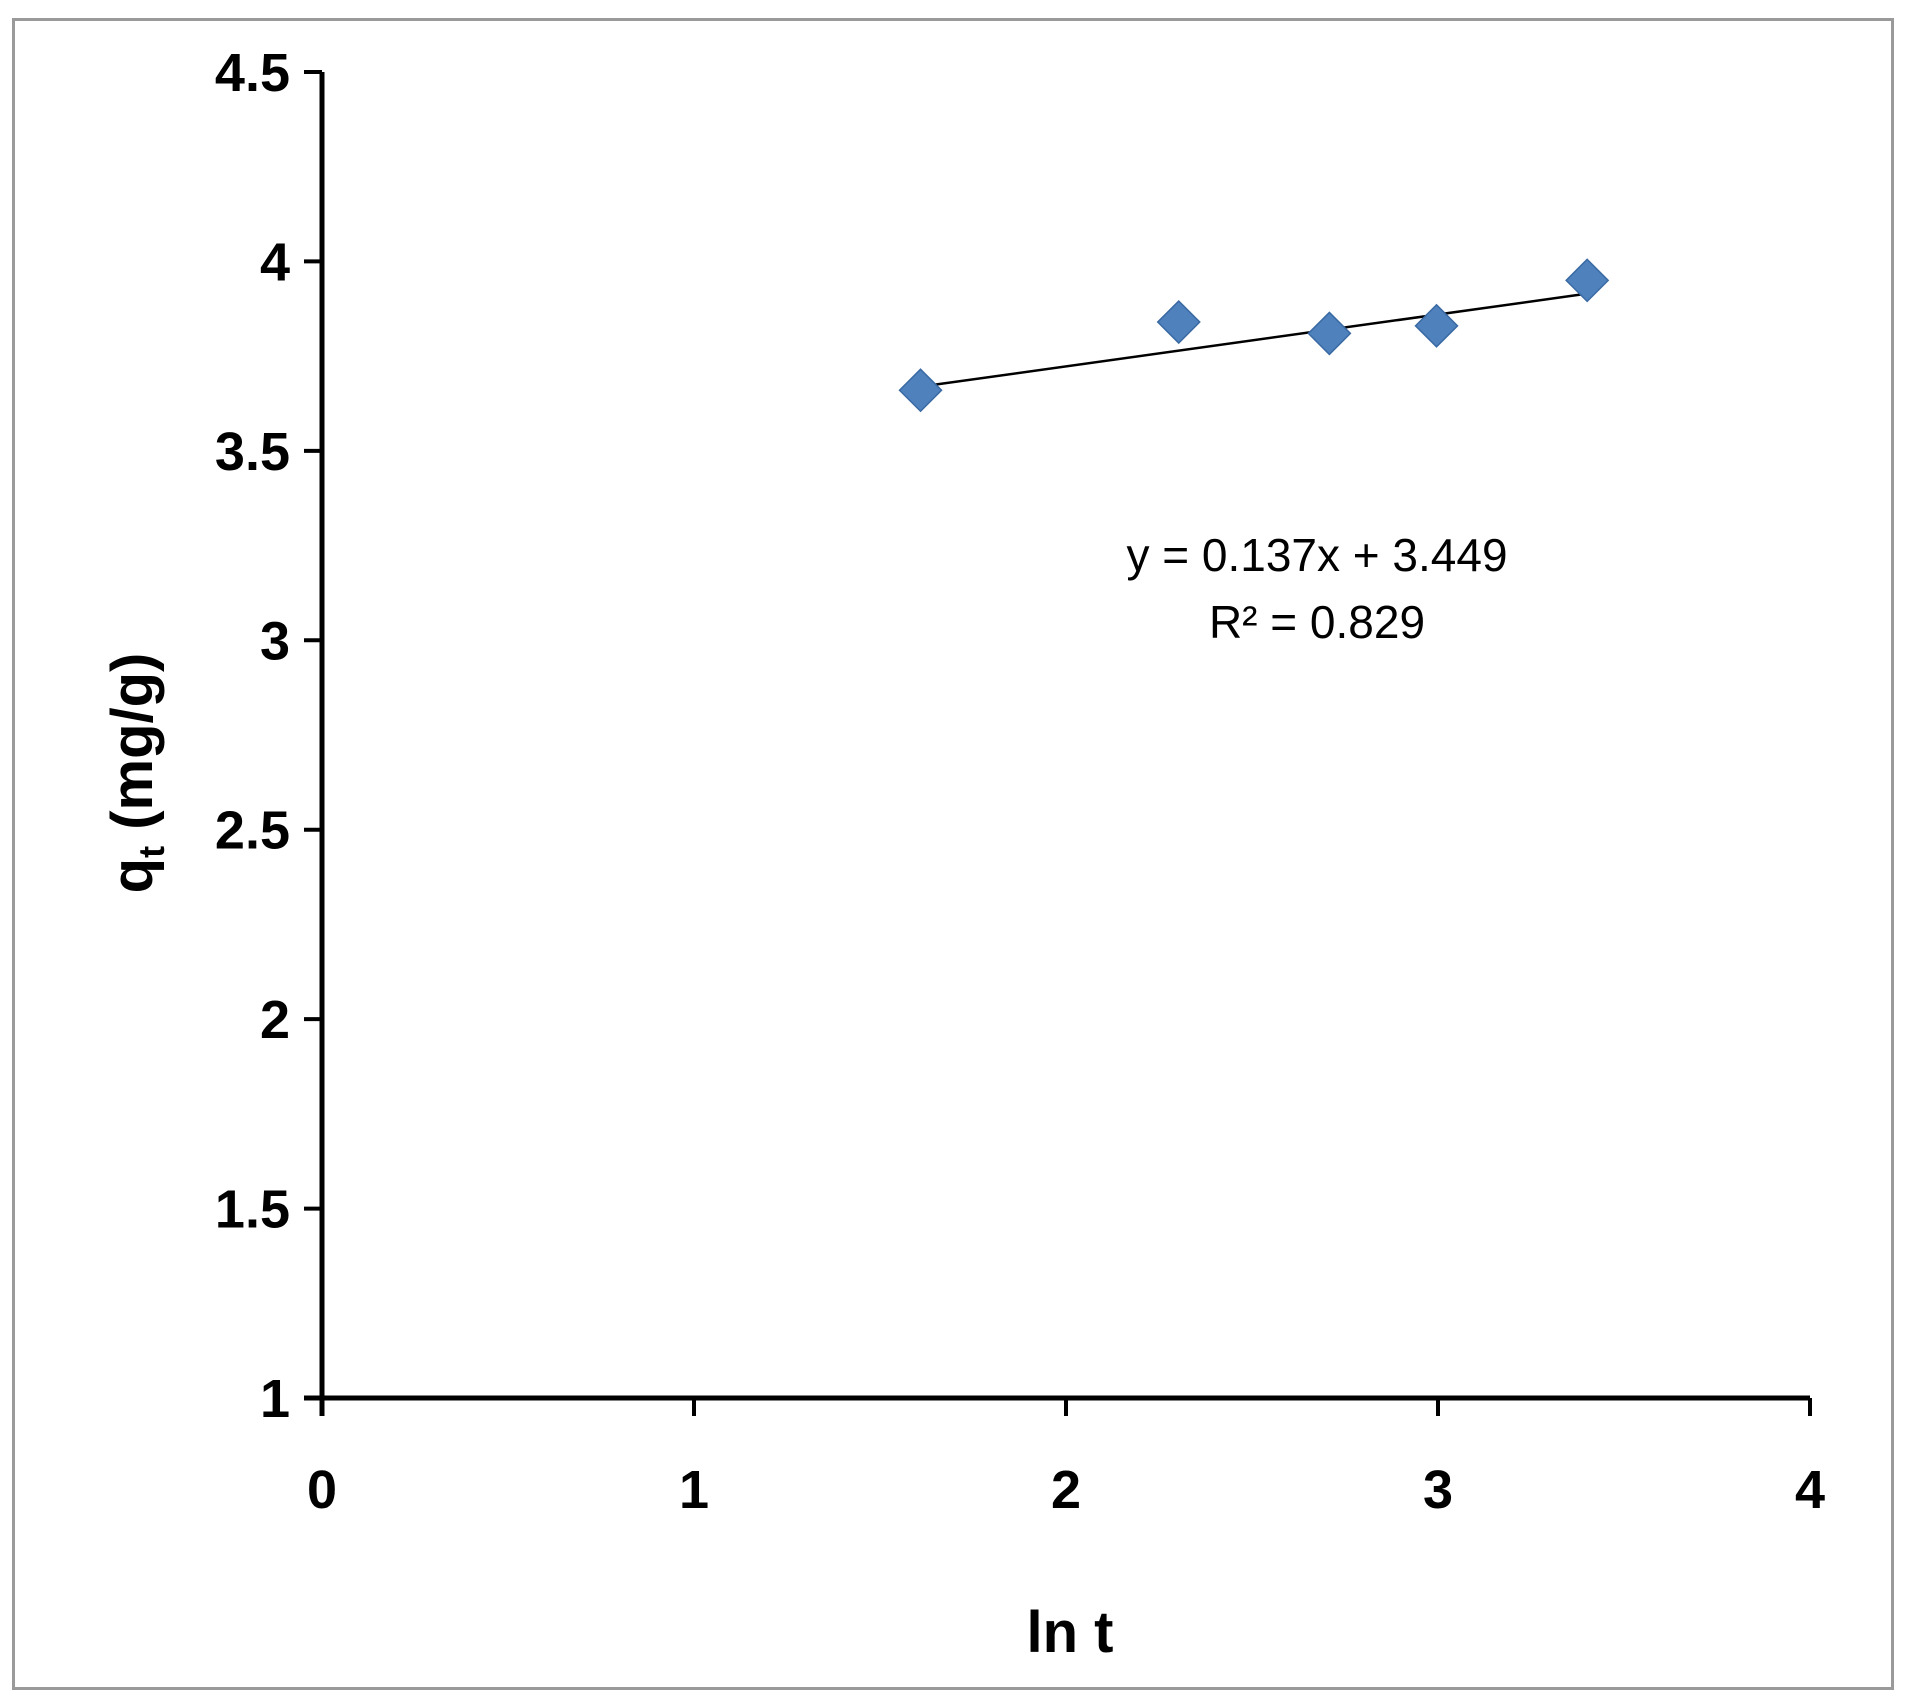 The height and width of the screenshot is (1706, 1913). I want to click on y-axis-title-subscript: t, so click(151, 852).